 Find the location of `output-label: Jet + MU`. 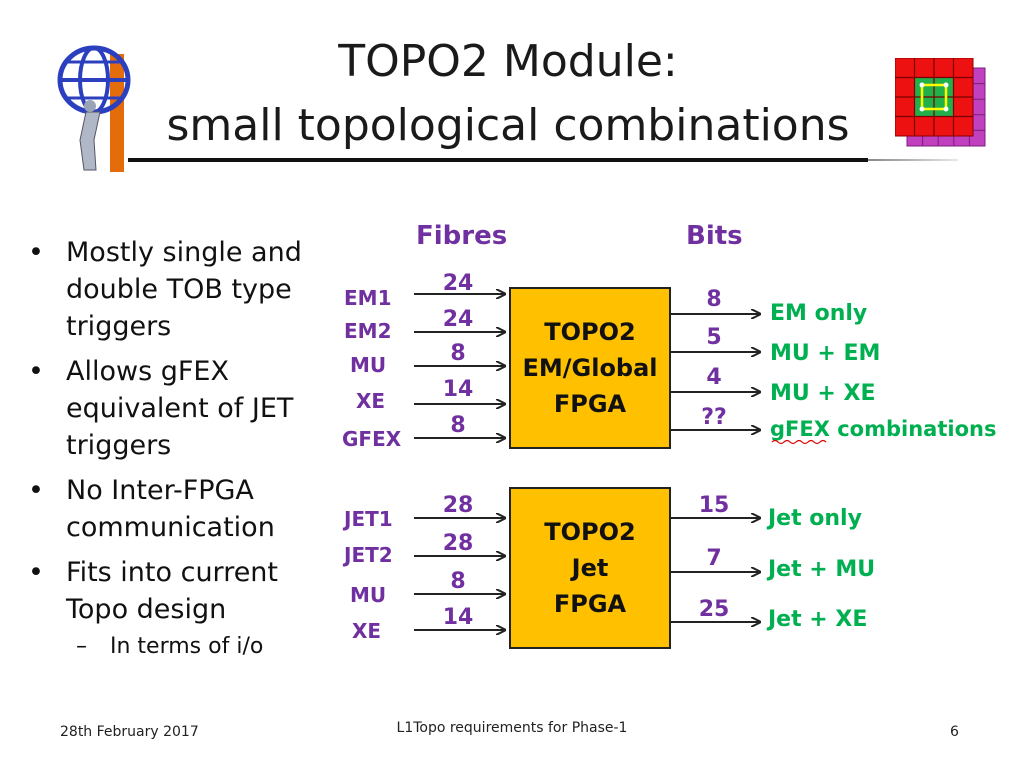

output-label: Jet + MU is located at coordinates (820, 569).